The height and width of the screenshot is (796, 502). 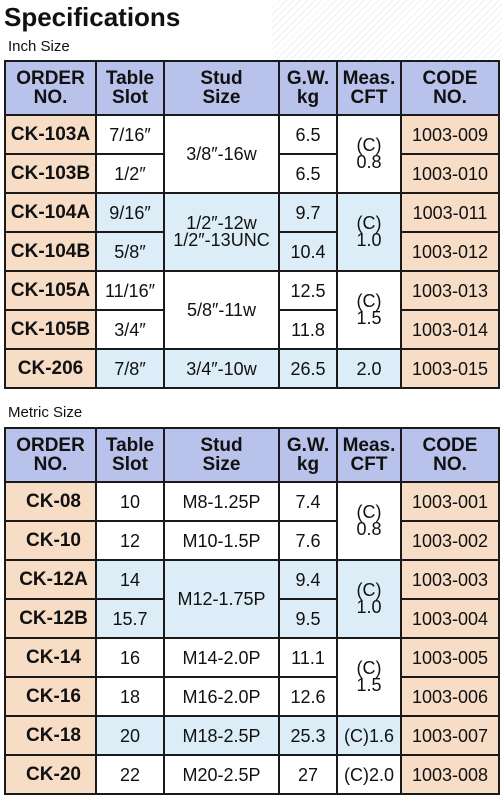 I want to click on order-no: CK-20, so click(x=50, y=774).